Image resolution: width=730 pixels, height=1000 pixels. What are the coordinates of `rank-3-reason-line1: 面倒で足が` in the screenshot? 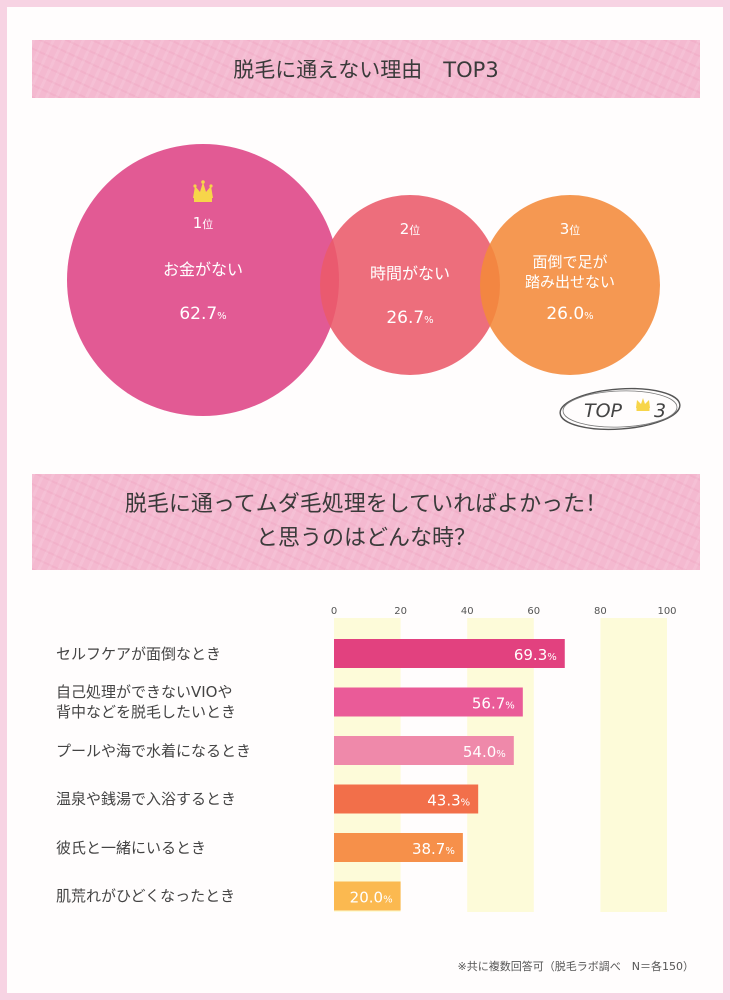 It's located at (570, 262).